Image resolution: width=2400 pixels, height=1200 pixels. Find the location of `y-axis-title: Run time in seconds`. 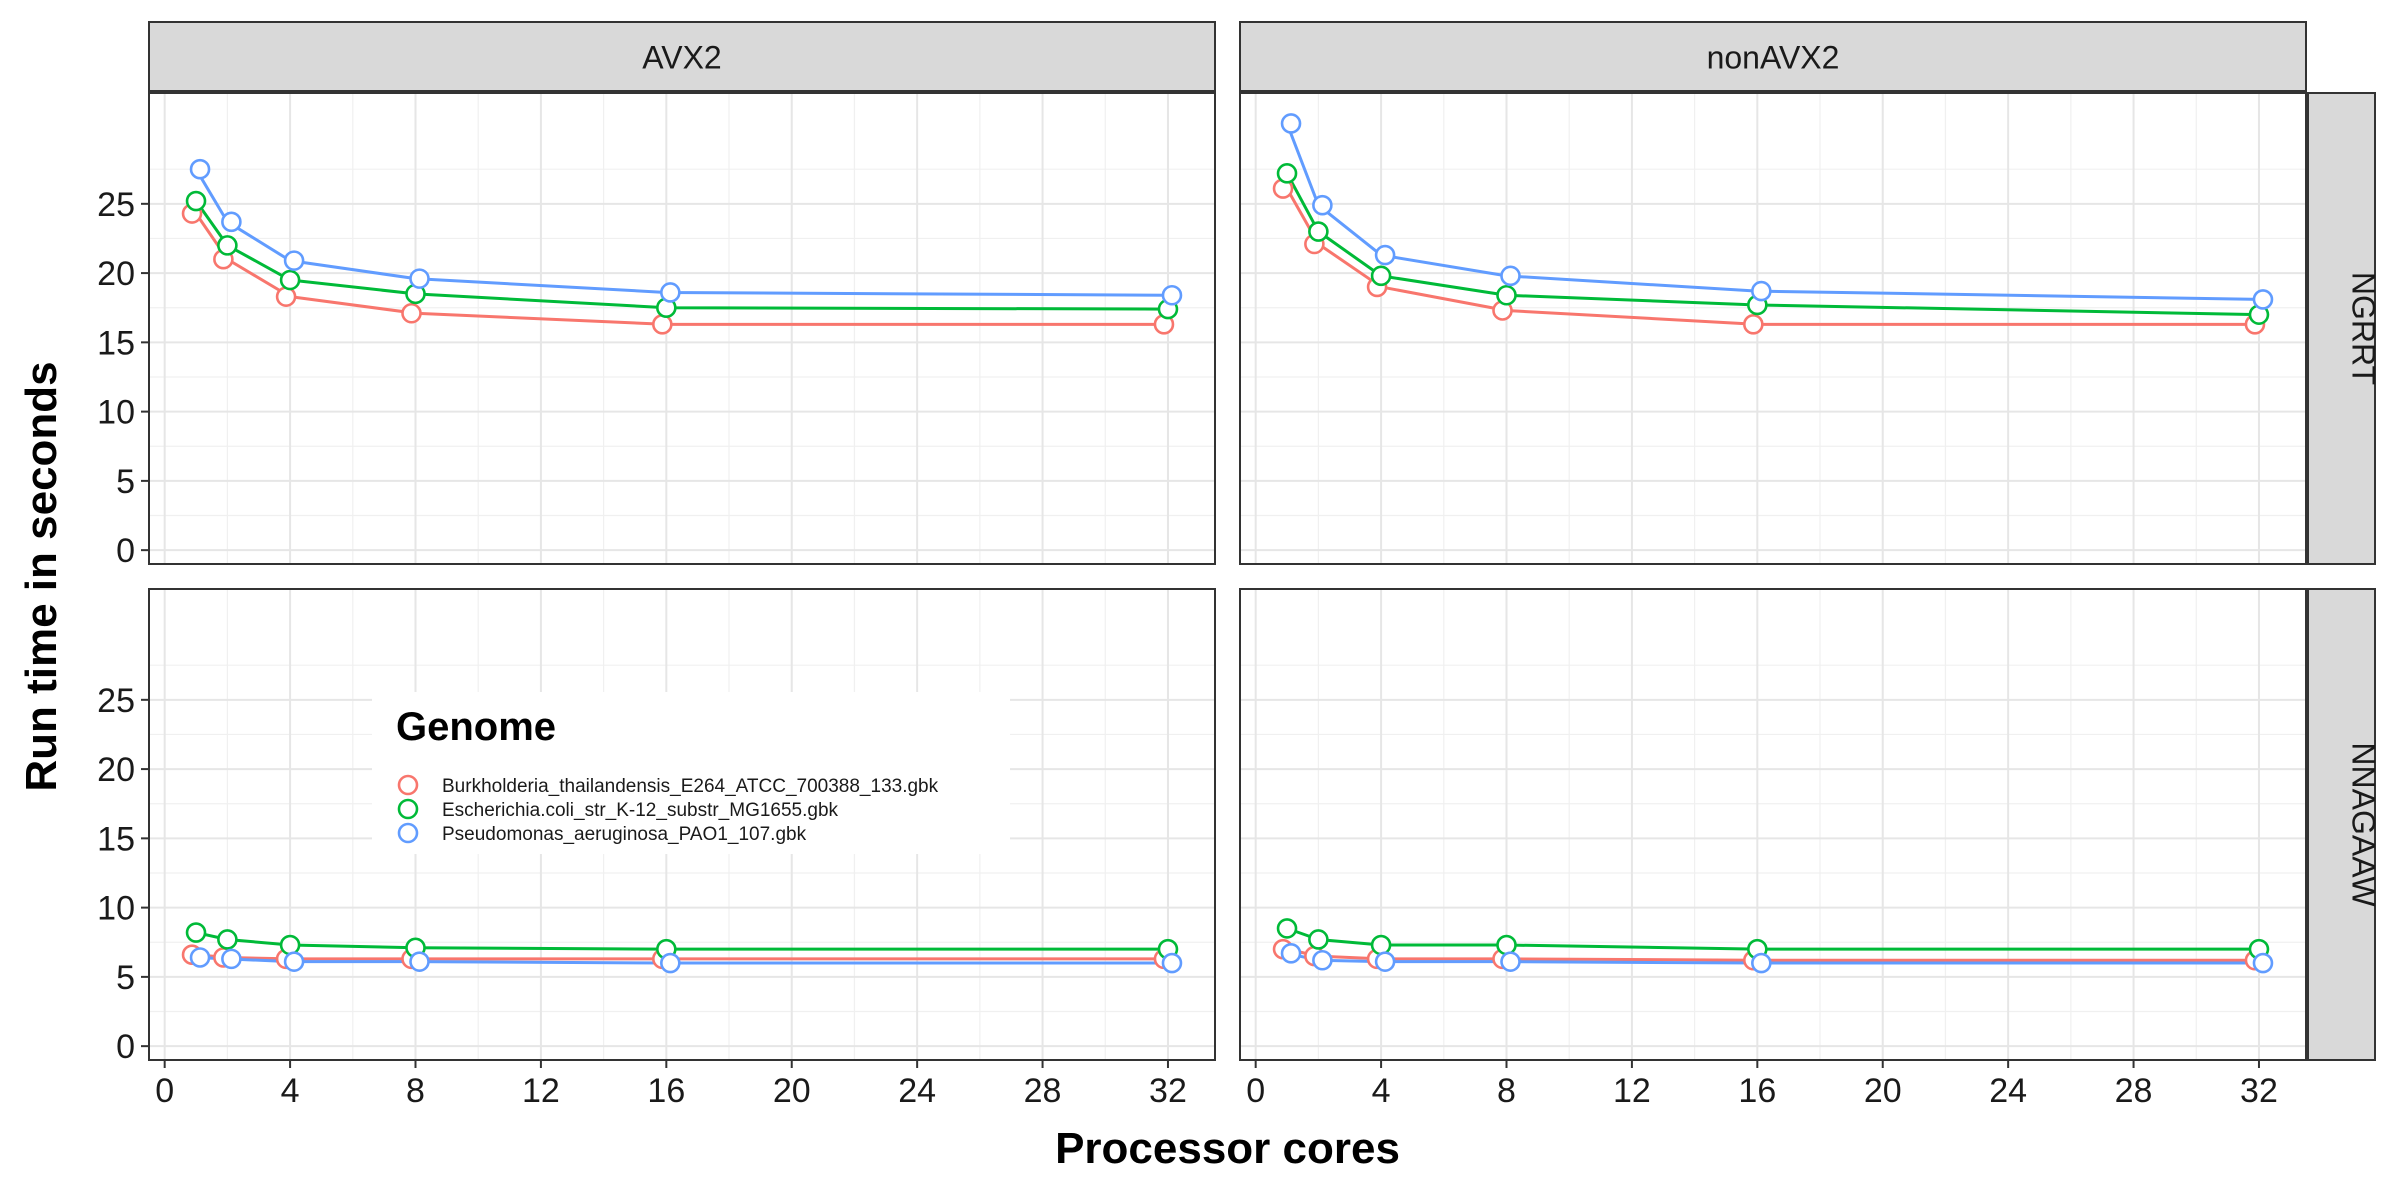

y-axis-title: Run time in seconds is located at coordinates (41, 576).